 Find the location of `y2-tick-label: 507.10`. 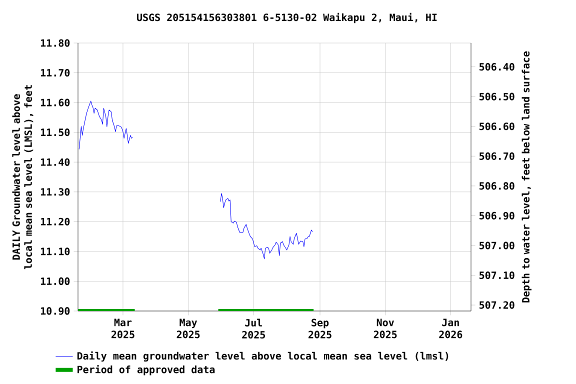

y2-tick-label: 507.10 is located at coordinates (497, 275).